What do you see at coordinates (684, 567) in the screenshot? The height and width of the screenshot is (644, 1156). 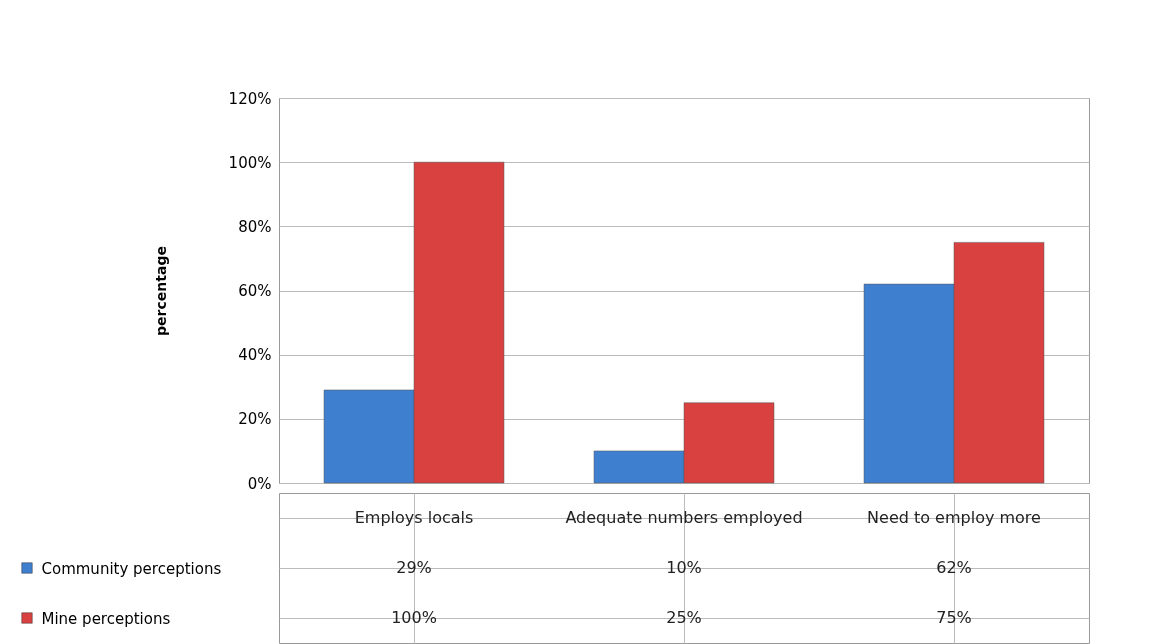 I see `data-label: 10%` at bounding box center [684, 567].